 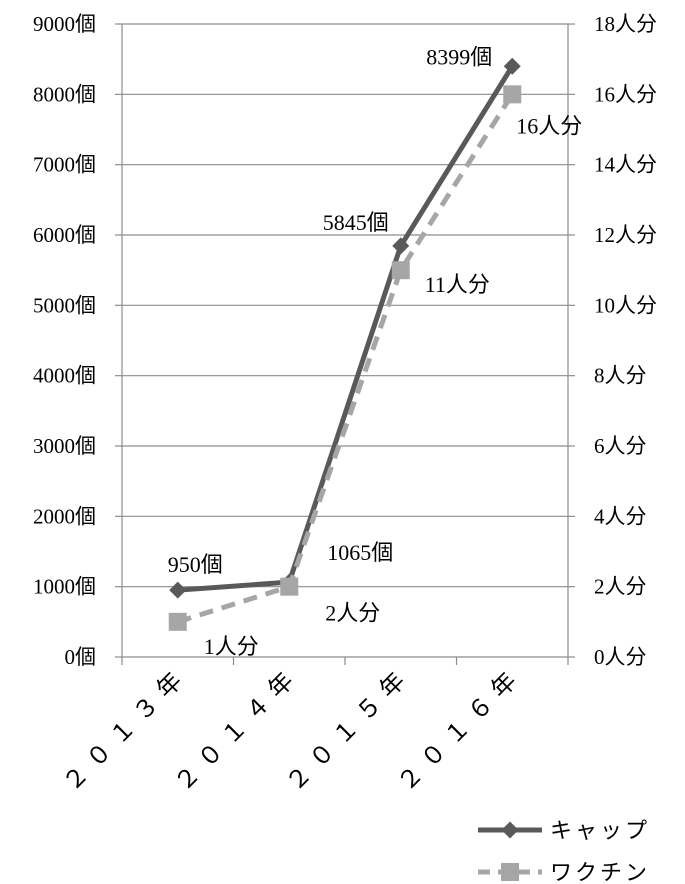 I want to click on legend-square-marker, so click(x=510, y=872).